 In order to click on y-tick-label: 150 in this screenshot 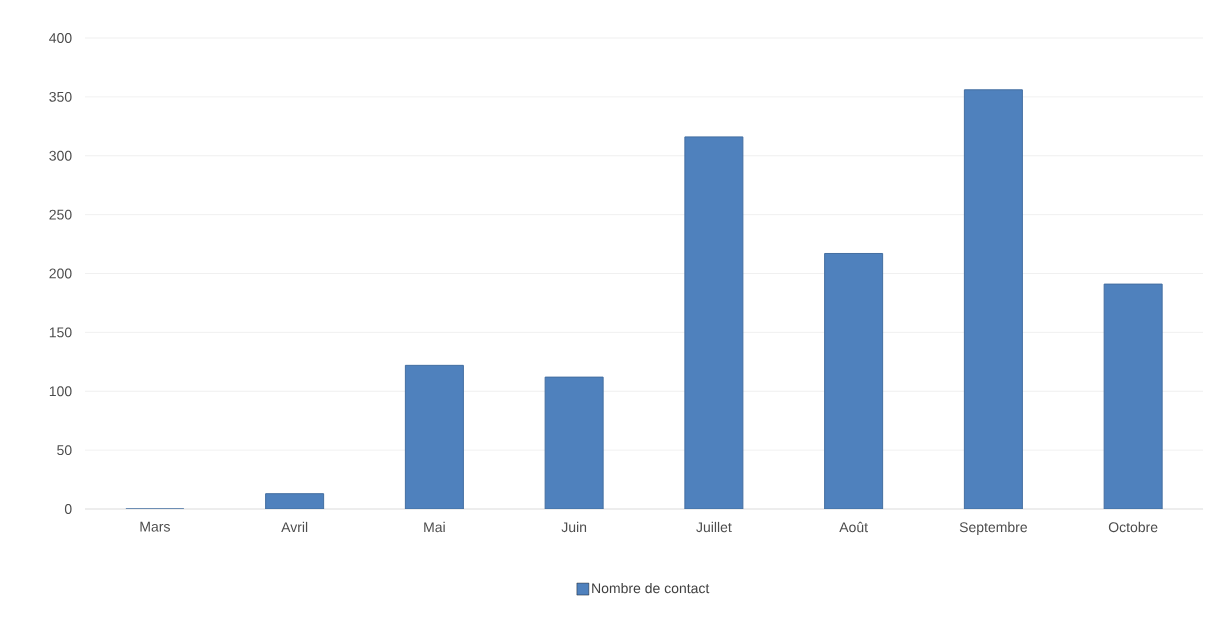, I will do `click(60, 332)`.